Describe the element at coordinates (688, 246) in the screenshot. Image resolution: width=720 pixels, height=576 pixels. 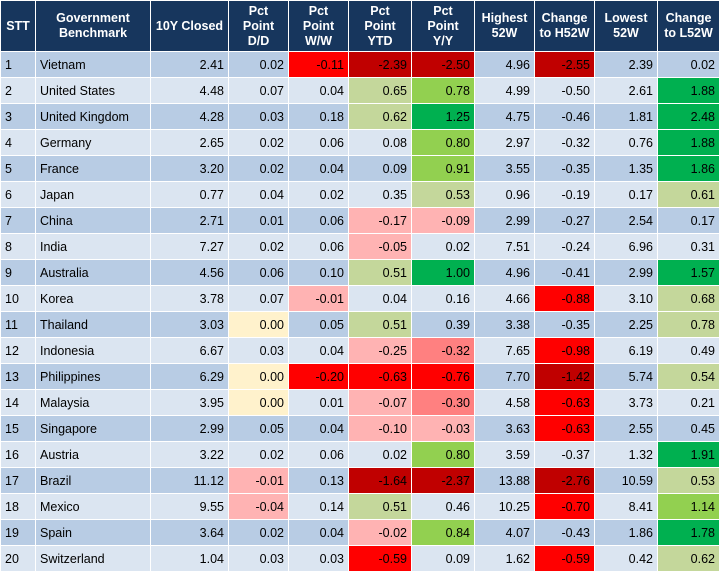
I see `cell-change-l52w: 0.31` at that location.